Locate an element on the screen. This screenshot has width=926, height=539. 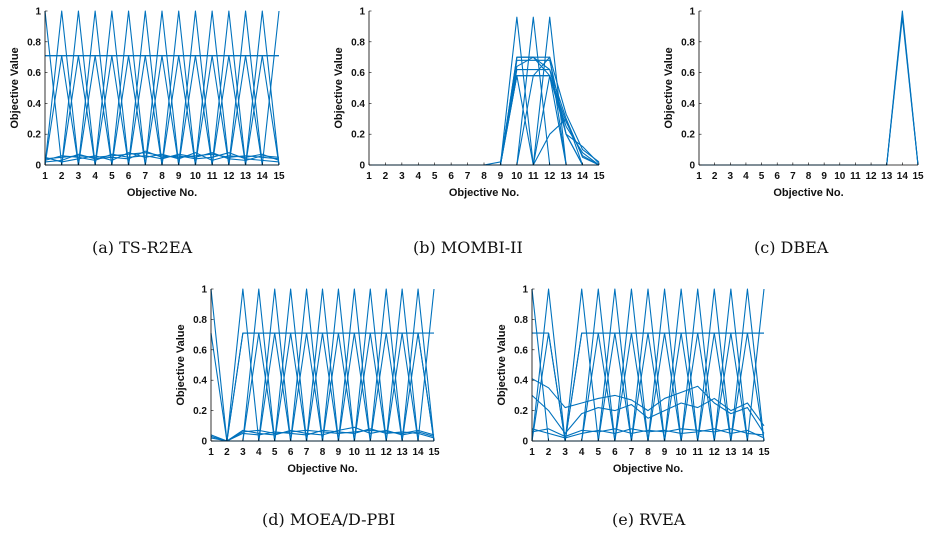
x-tick-label-c: 9 is located at coordinates (824, 176).